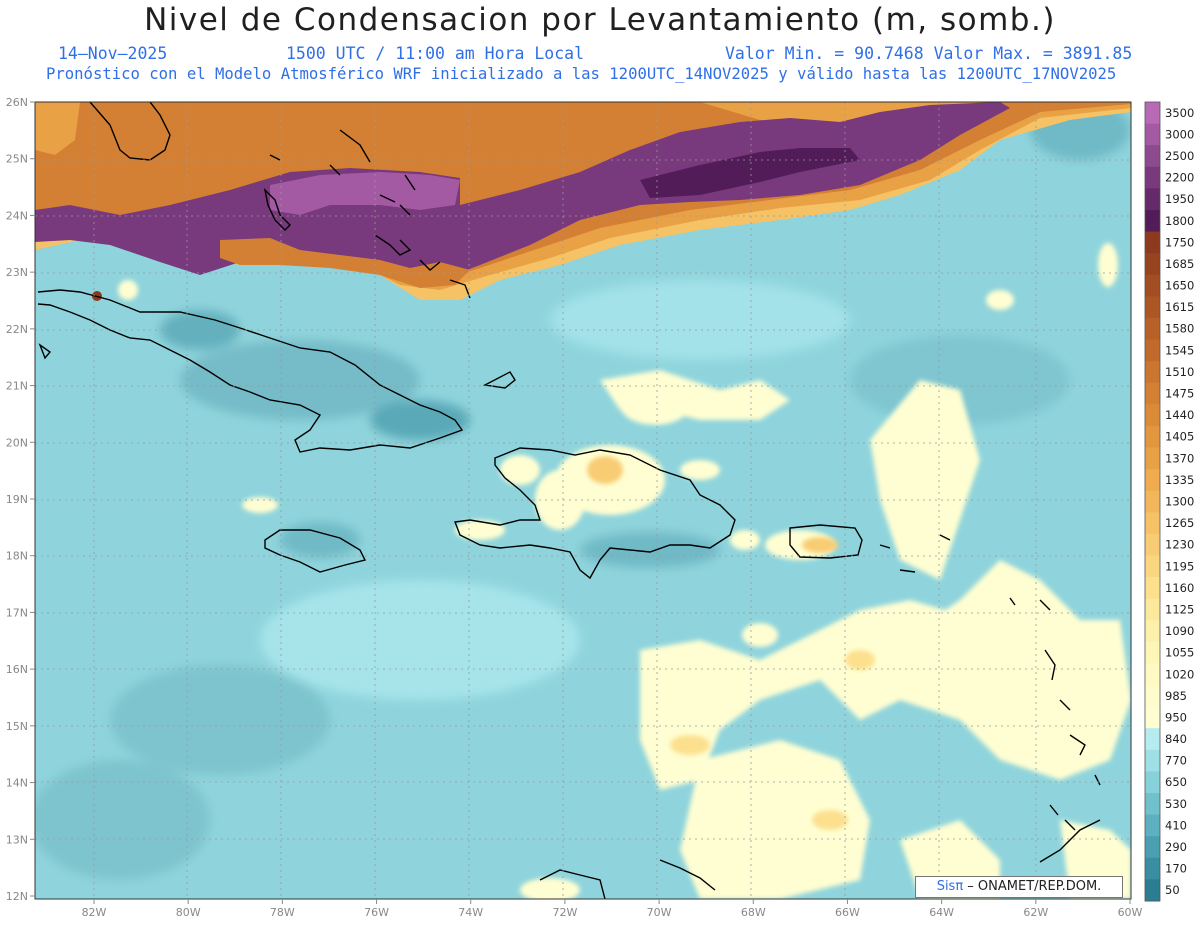  Describe the element at coordinates (941, 912) in the screenshot. I see `lon-label: 64W` at that location.